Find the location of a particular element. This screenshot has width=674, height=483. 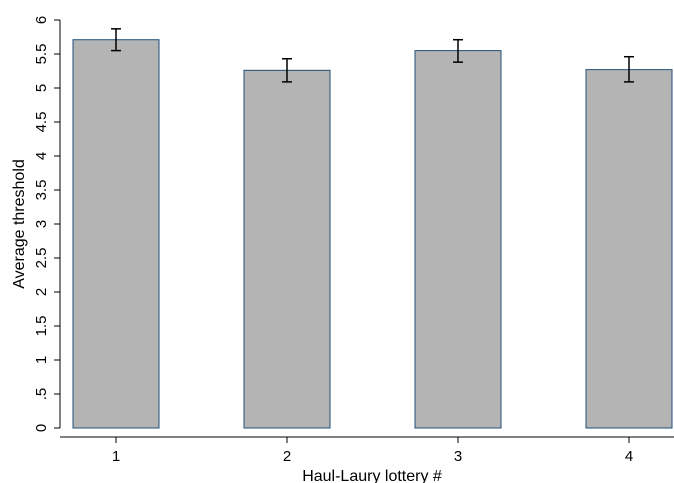

y-tick-label: 2 is located at coordinates (41, 292).